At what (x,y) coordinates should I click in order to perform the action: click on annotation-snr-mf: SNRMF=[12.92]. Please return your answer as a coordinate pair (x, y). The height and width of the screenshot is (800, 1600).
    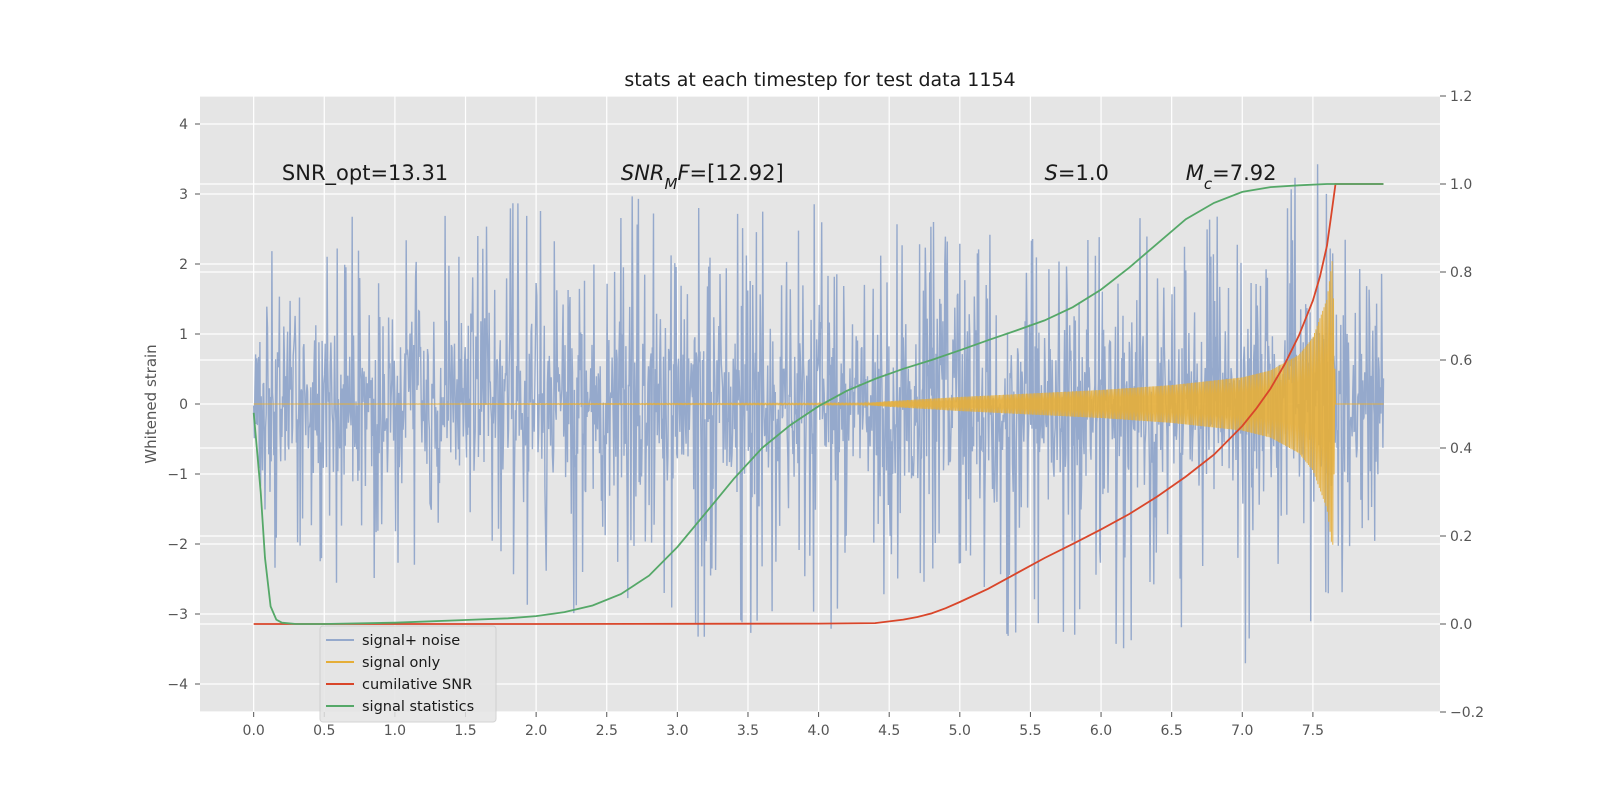
    Looking at the image, I should click on (702, 177).